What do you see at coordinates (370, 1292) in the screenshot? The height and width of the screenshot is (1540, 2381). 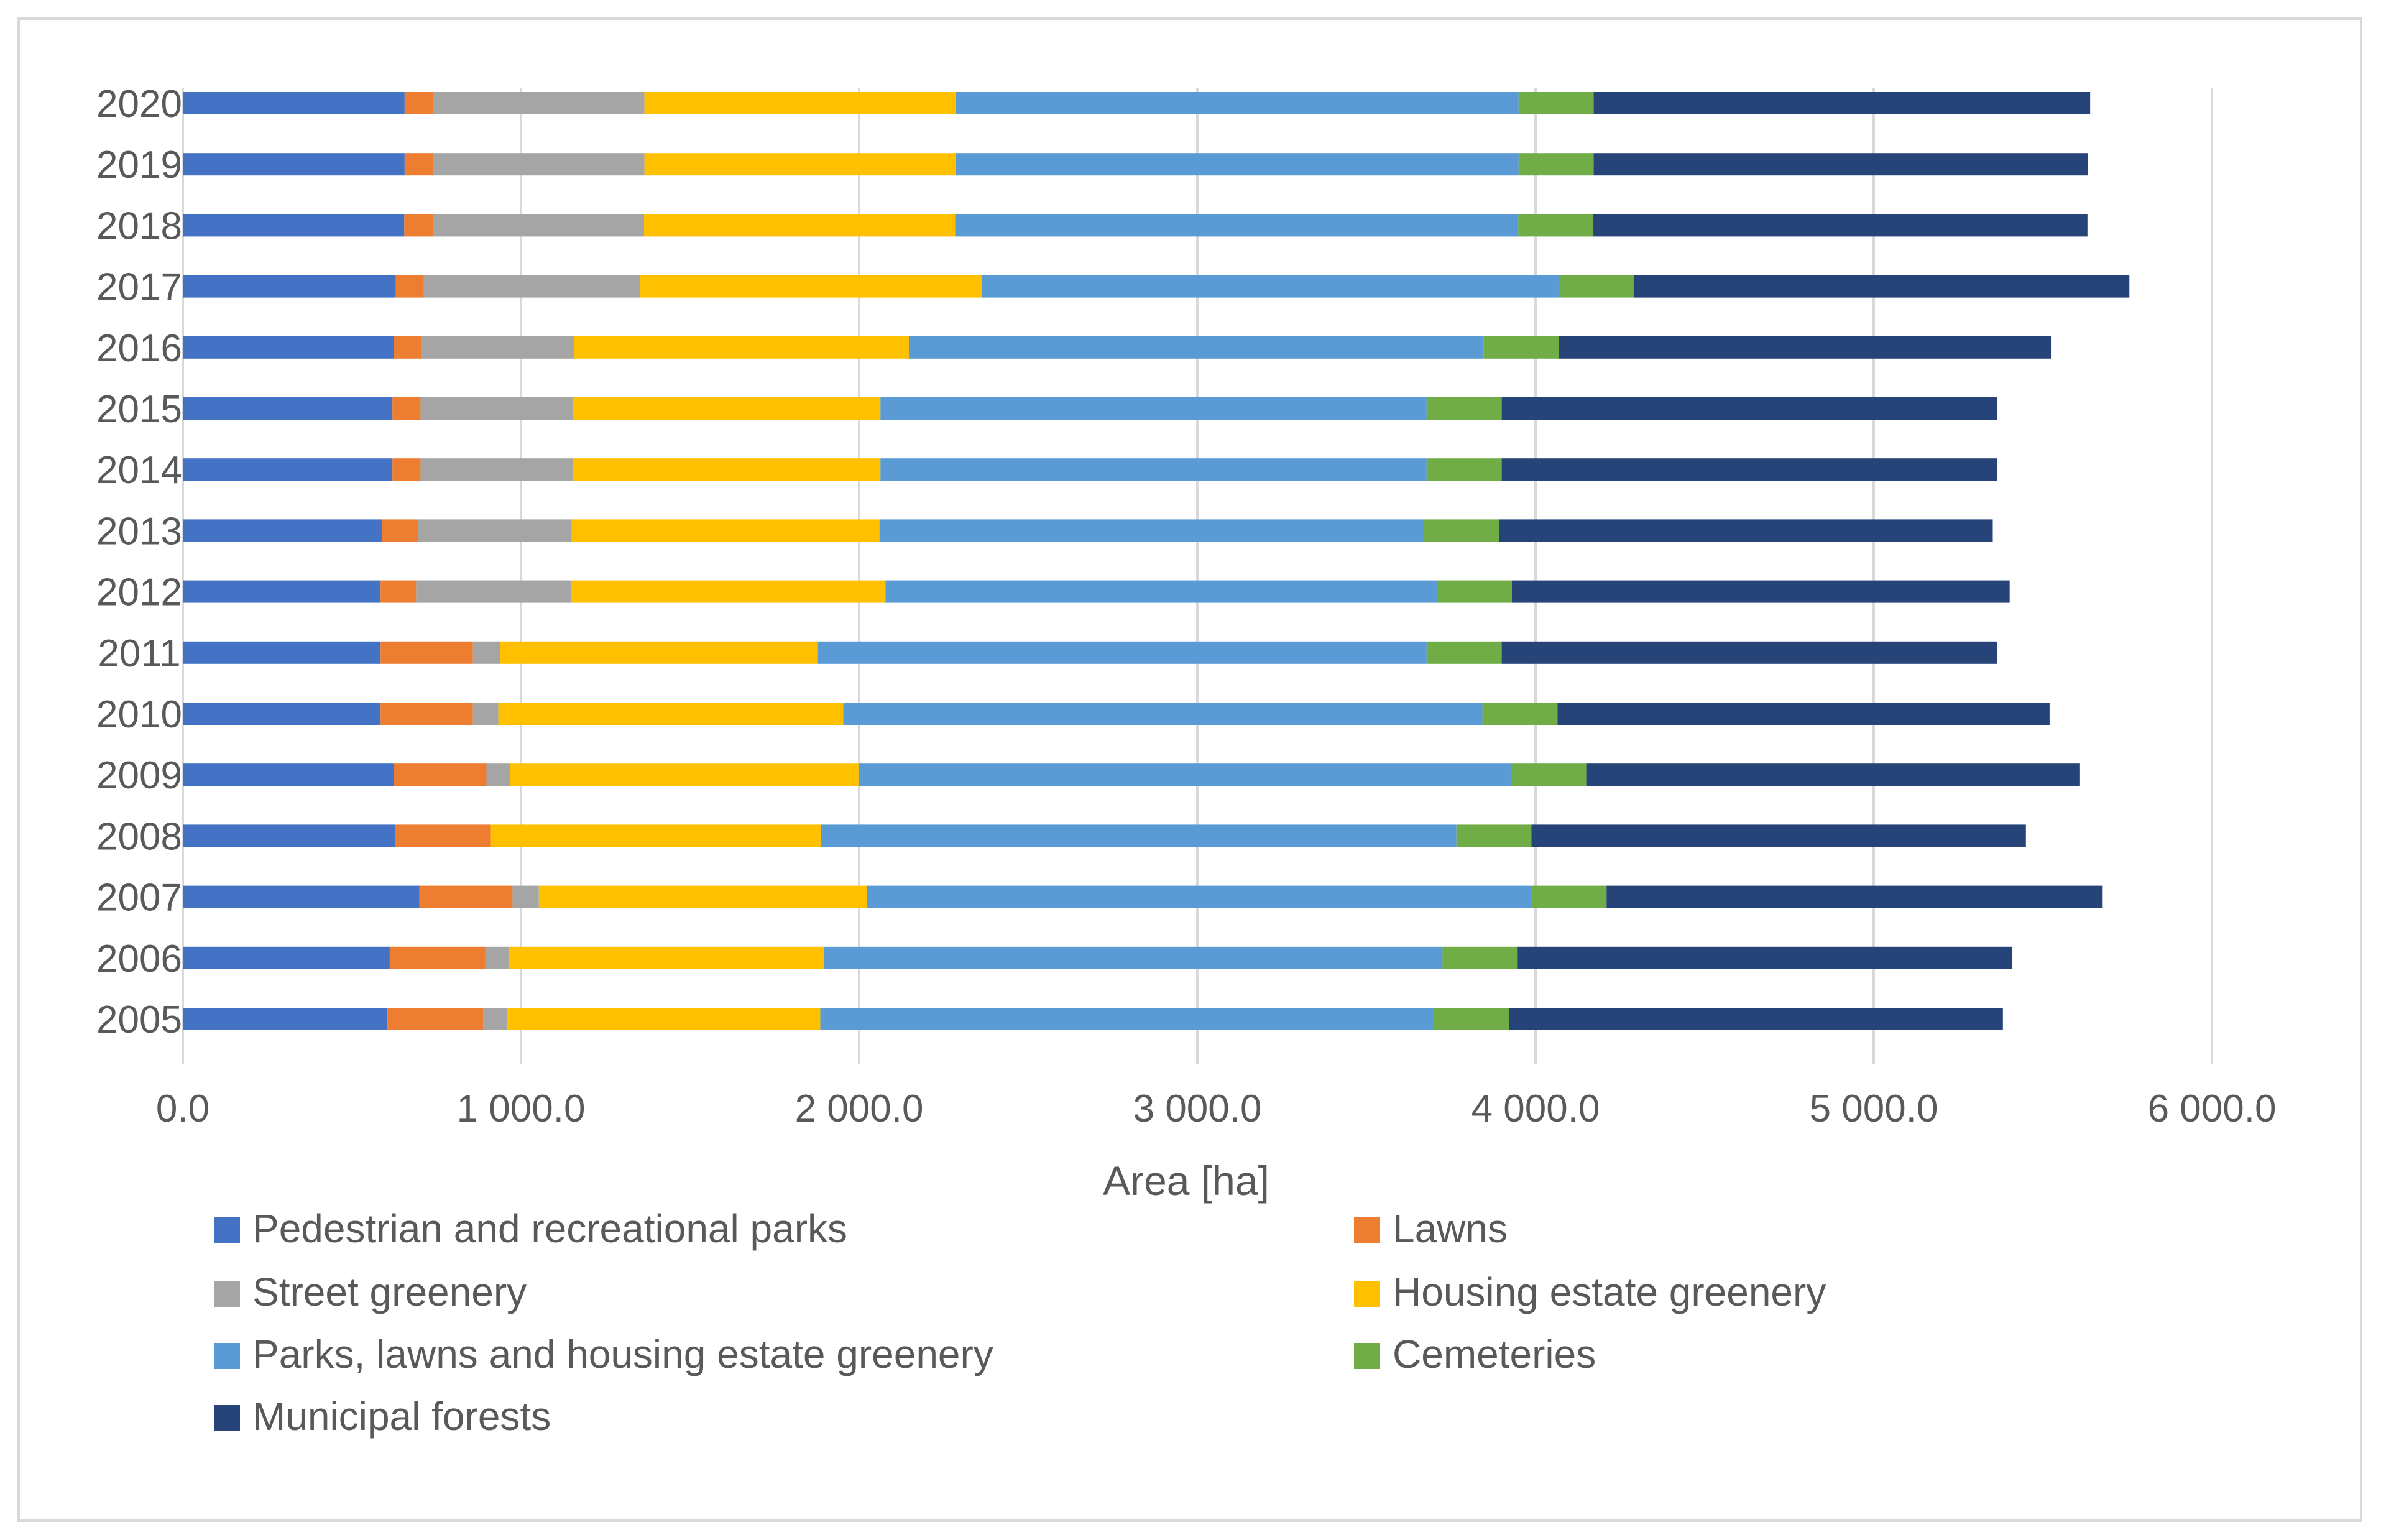 I see `legend-item-2: Street greenery` at bounding box center [370, 1292].